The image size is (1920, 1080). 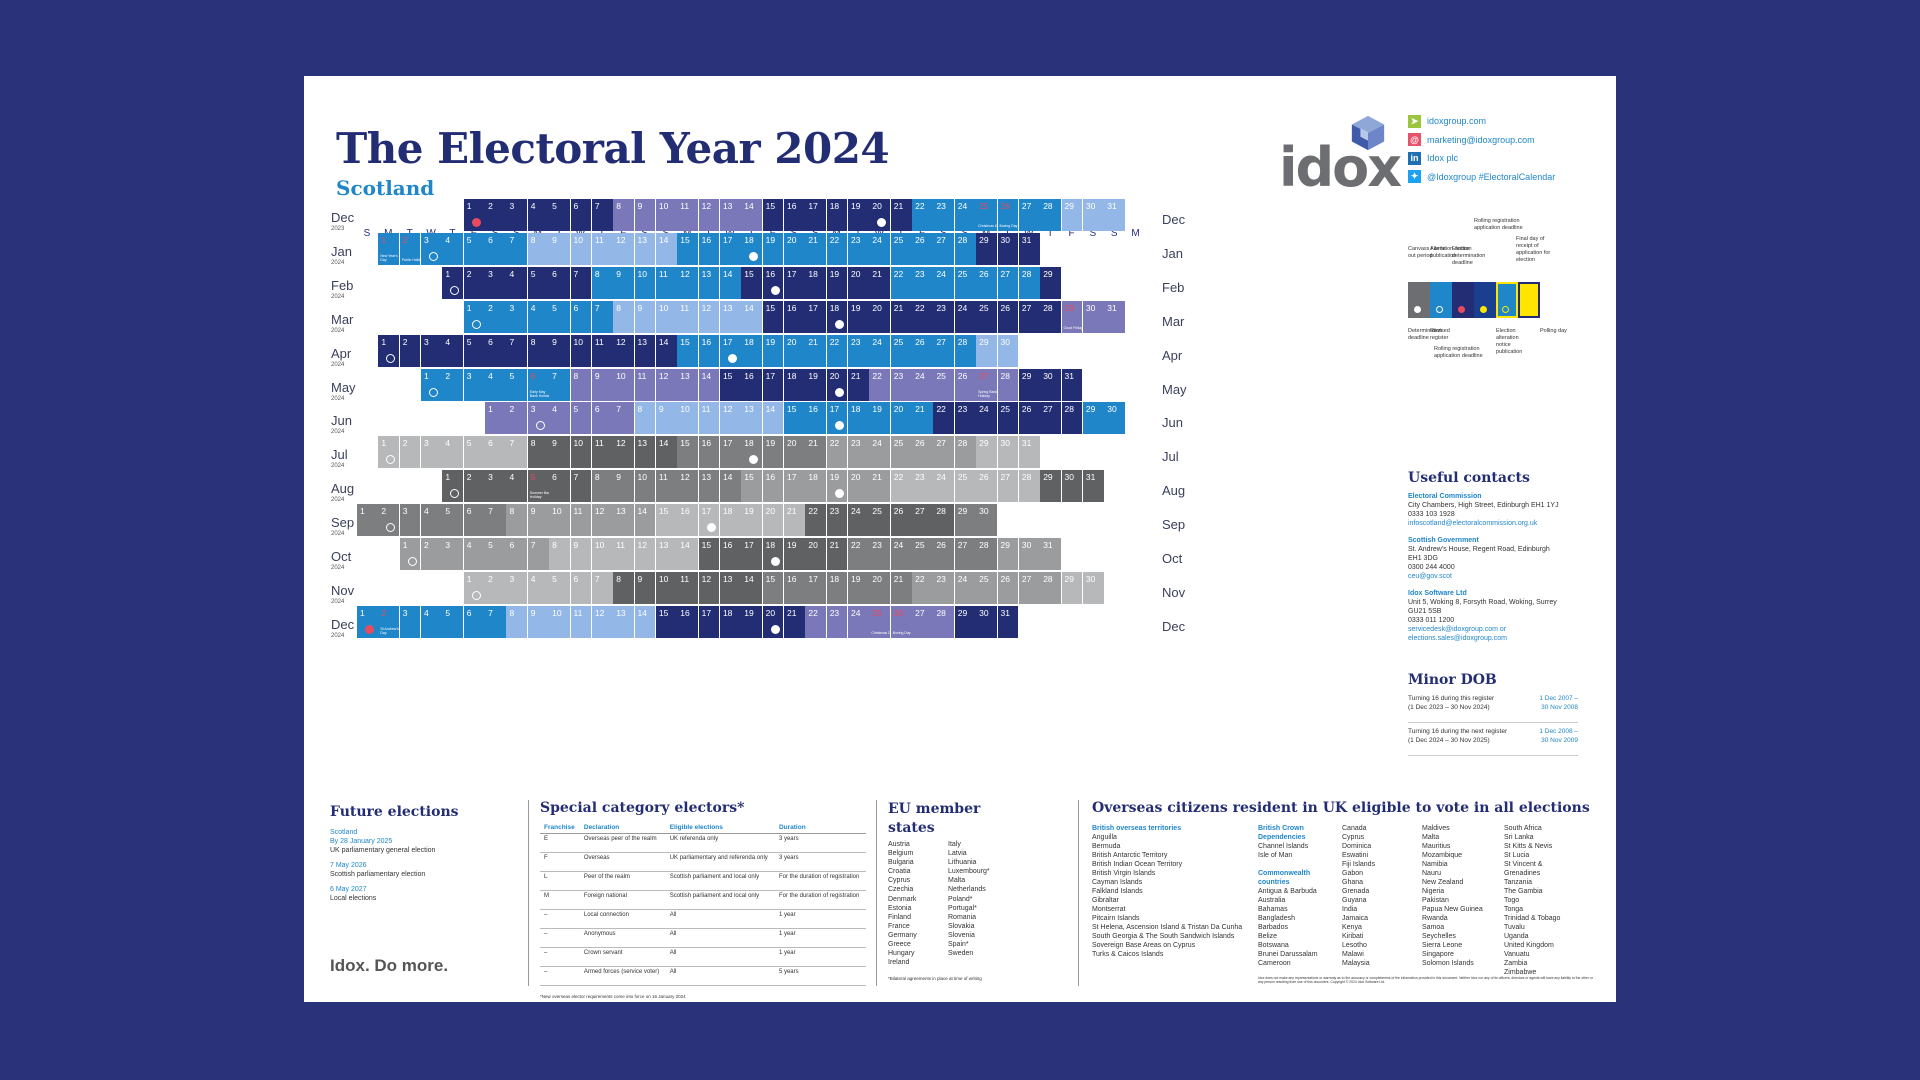 What do you see at coordinates (391, 358) in the screenshot?
I see `determination-deadline-icon` at bounding box center [391, 358].